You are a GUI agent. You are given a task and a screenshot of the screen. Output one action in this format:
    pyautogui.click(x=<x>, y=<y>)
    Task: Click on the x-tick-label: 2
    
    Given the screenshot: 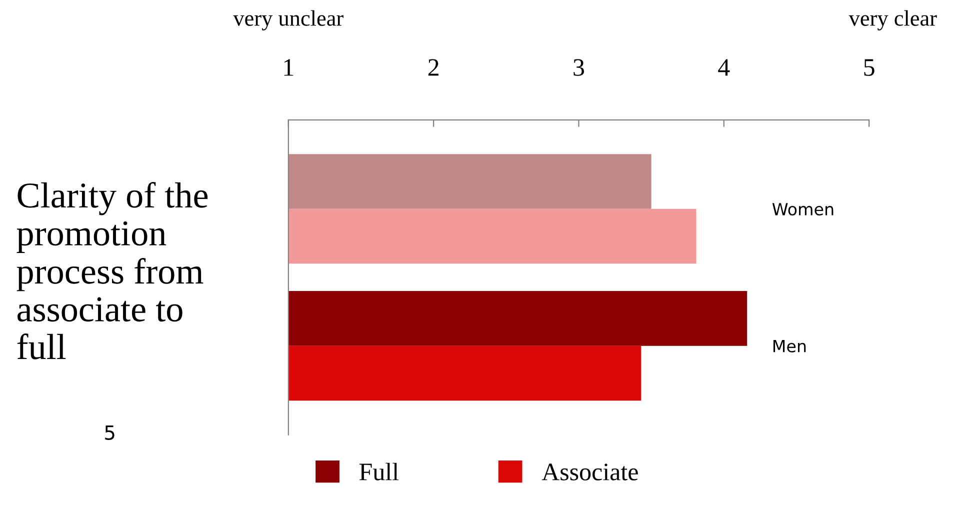 What is the action you would take?
    pyautogui.click(x=433, y=67)
    